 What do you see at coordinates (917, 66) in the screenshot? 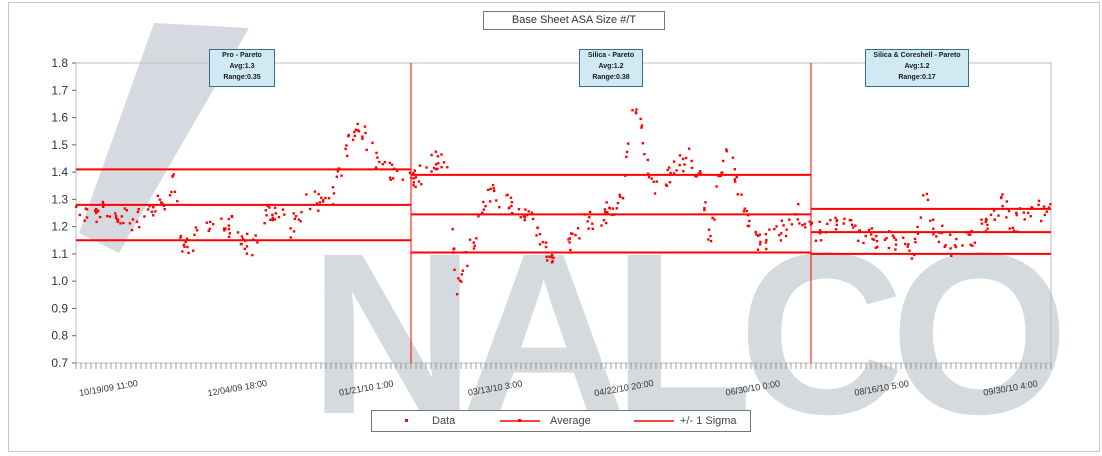
I see `segment-3-average-label: Avg:1.2` at bounding box center [917, 66].